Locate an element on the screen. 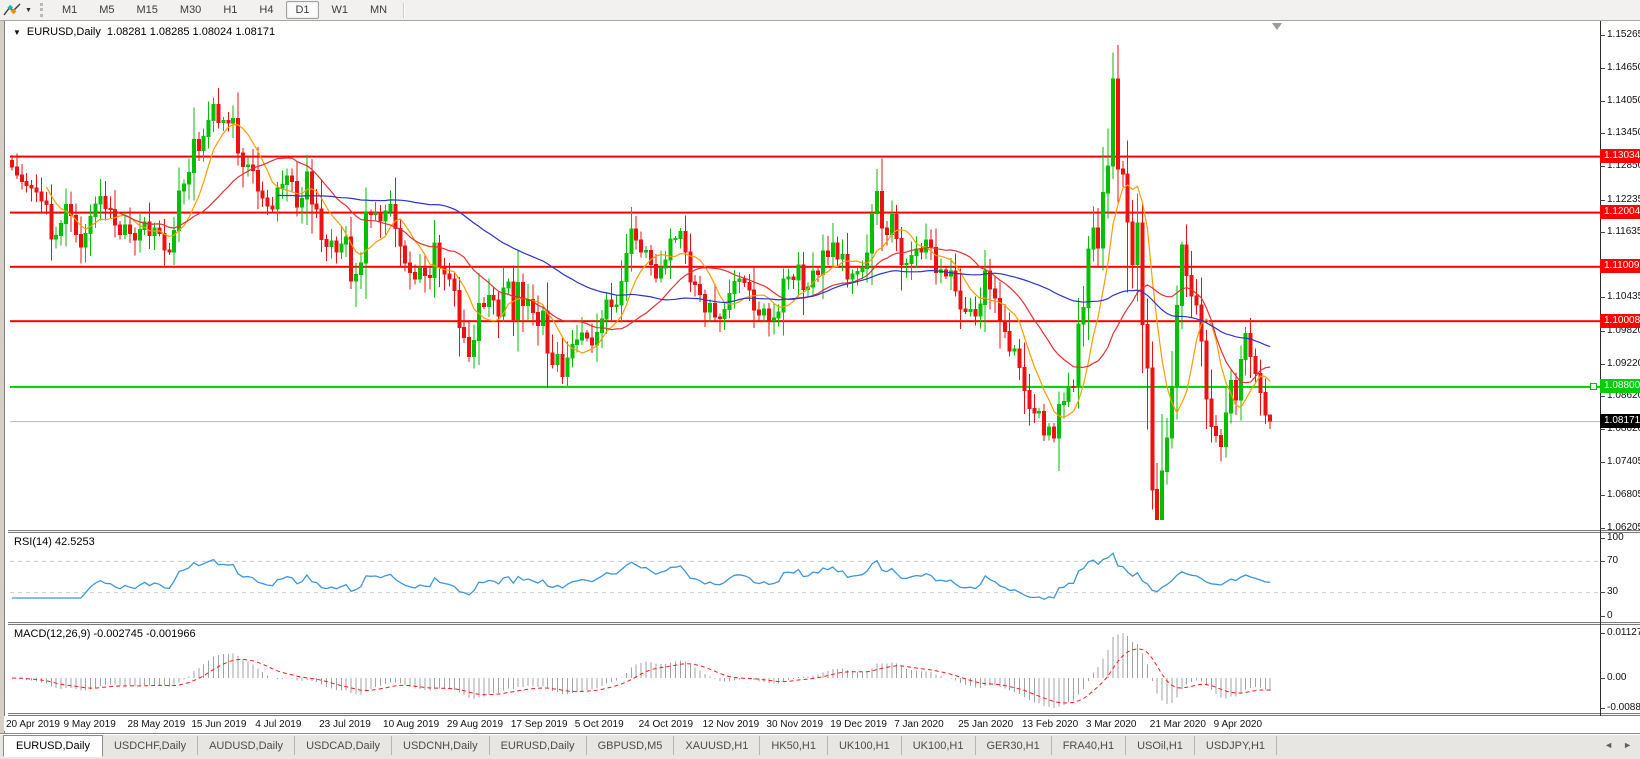 The height and width of the screenshot is (759, 1640). time-axis-label: 12 Nov 2019 is located at coordinates (731, 724).